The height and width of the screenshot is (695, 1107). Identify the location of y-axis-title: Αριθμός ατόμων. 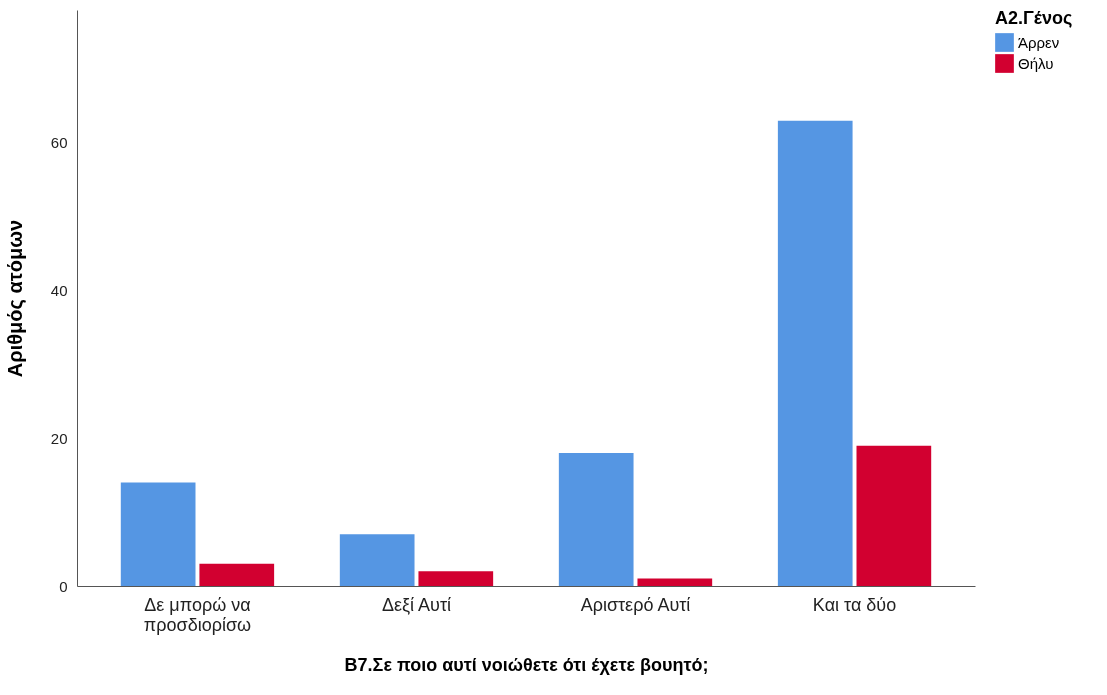
(14, 298).